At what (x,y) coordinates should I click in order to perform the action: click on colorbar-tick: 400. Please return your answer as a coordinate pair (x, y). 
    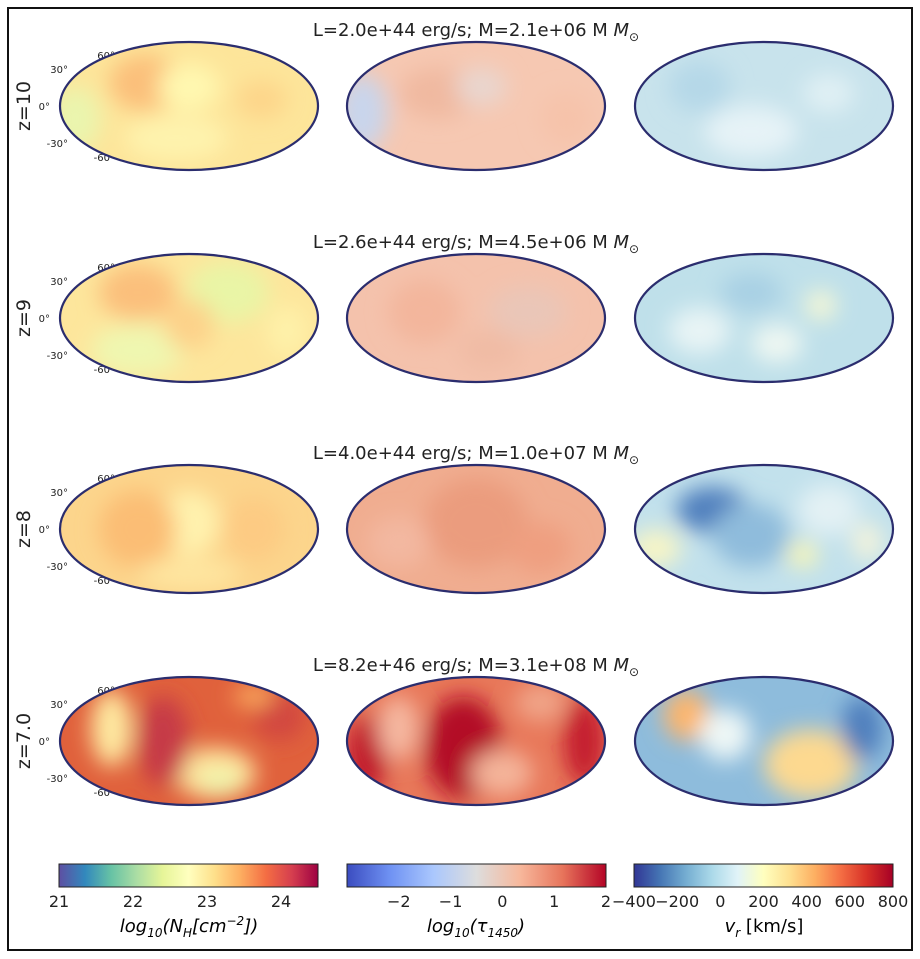
    Looking at the image, I should click on (806, 901).